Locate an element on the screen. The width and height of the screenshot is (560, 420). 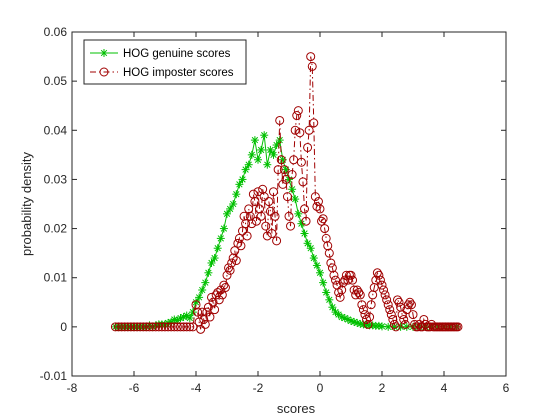
y-tick-label: 0.04 is located at coordinates (56, 130).